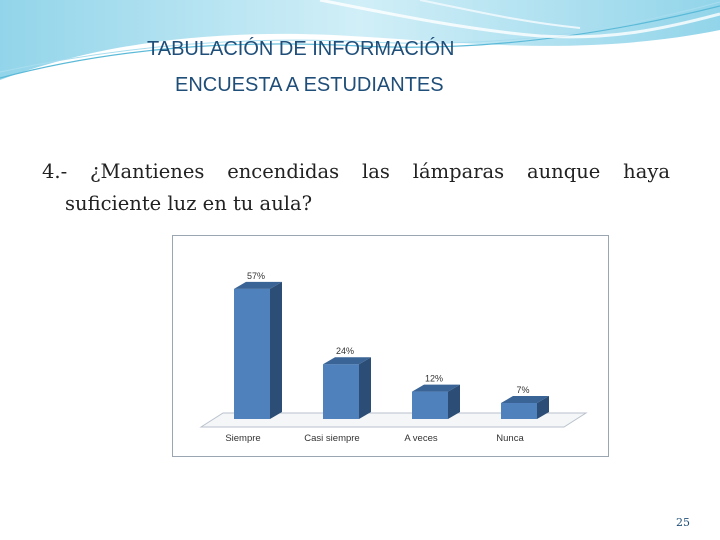 The width and height of the screenshot is (720, 540). Describe the element at coordinates (436, 388) in the screenshot. I see `bar-3-top` at that location.